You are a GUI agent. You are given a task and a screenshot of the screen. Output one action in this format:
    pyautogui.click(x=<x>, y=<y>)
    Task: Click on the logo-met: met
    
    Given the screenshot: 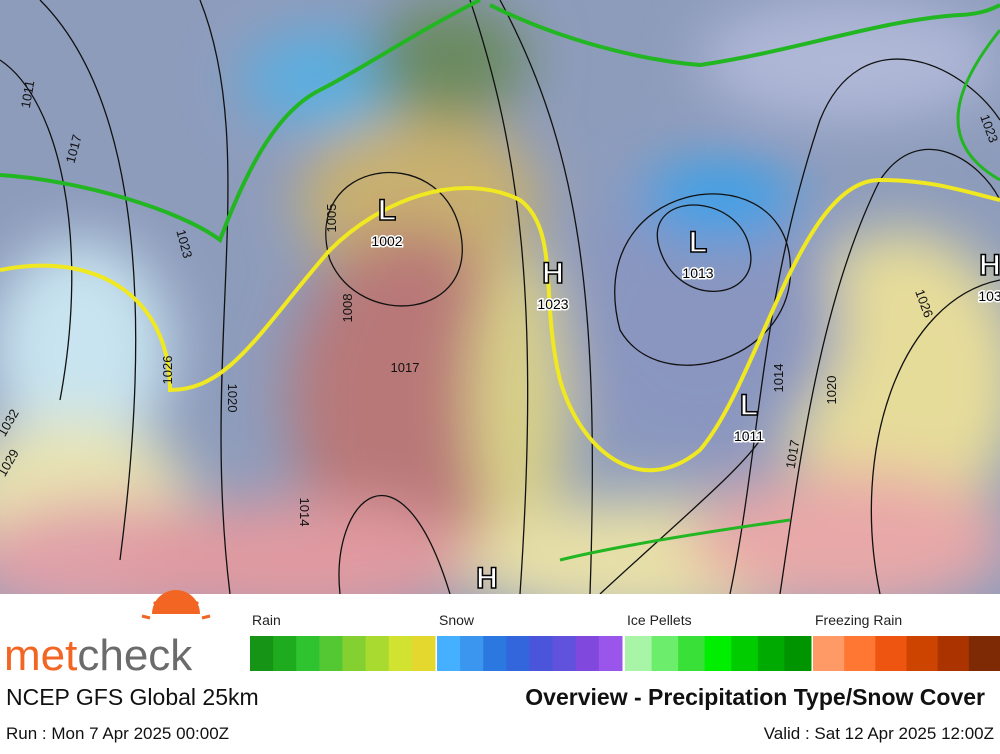 What is the action you would take?
    pyautogui.click(x=40, y=655)
    